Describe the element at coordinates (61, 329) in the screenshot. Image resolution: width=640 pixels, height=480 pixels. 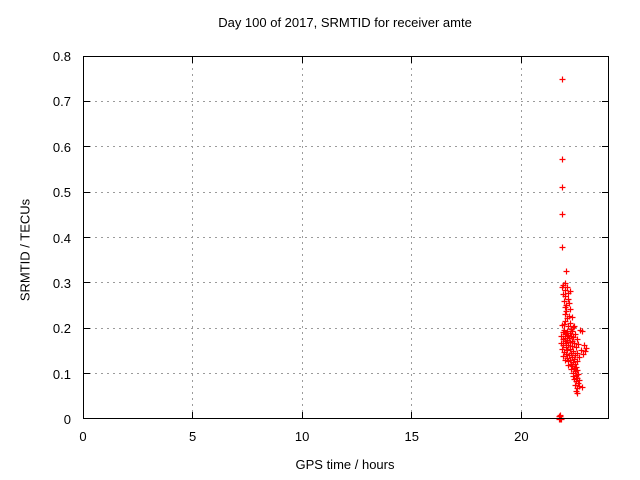
I see `y-tick-label: 0.2` at that location.